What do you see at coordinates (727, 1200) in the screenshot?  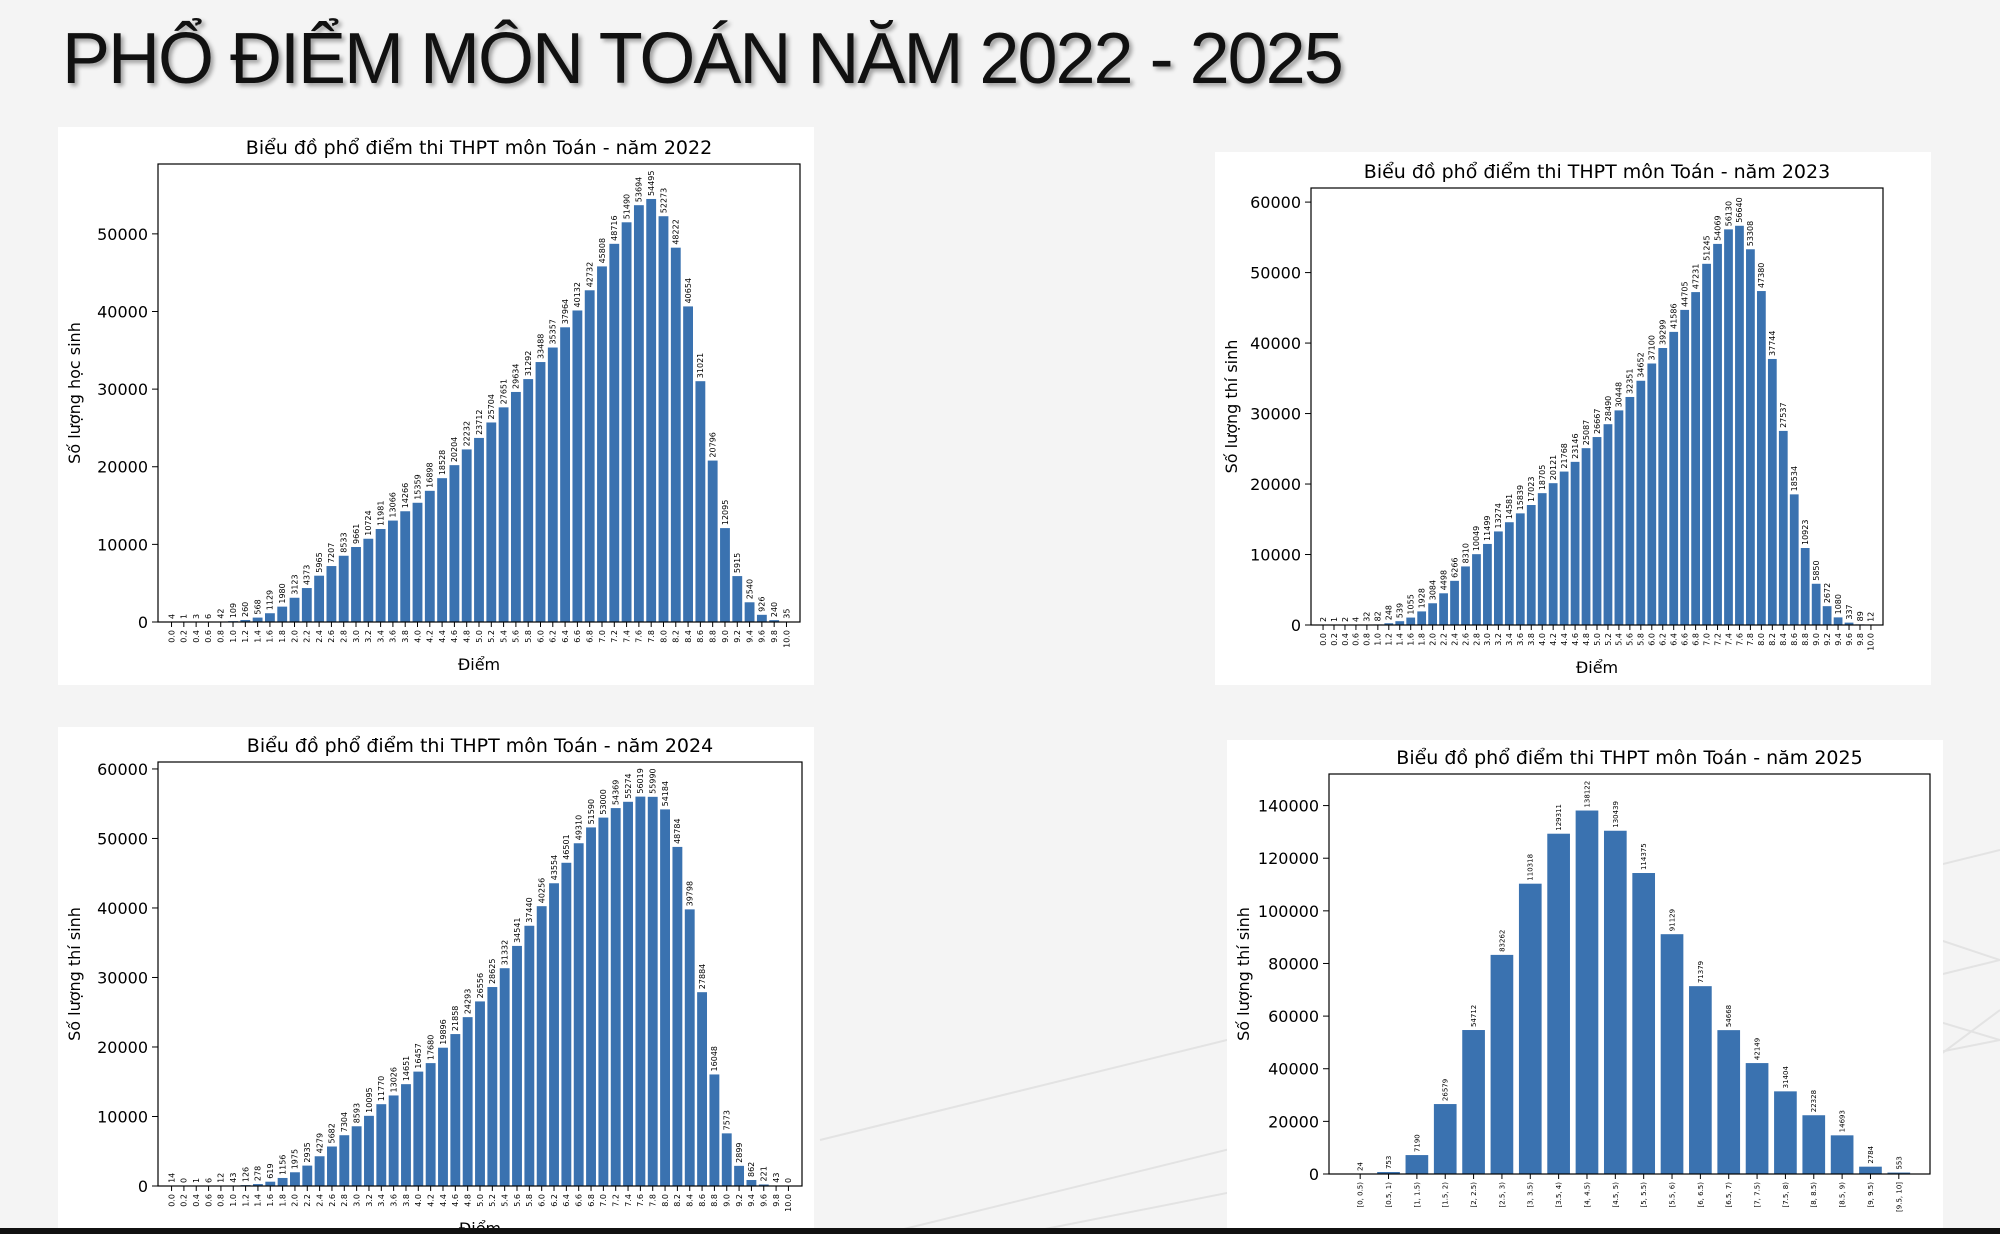 I see `x-tick-label: 9.0` at bounding box center [727, 1200].